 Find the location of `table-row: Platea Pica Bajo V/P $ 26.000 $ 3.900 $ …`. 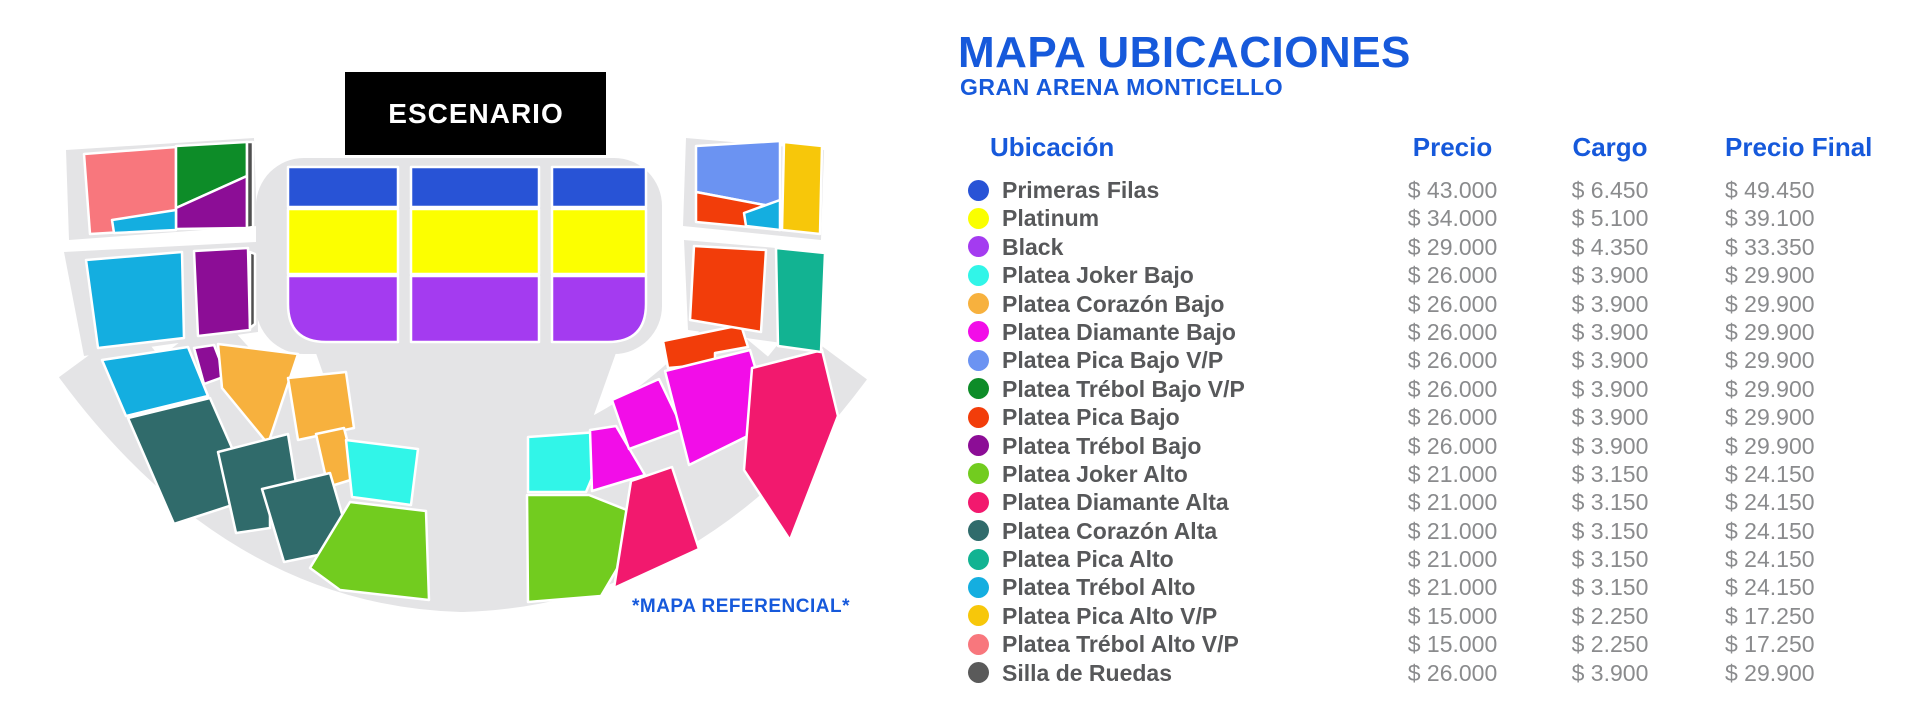

table-row: Platea Pica Bajo V/P $ 26.000 $ 3.900 $ … is located at coordinates (1438, 360).